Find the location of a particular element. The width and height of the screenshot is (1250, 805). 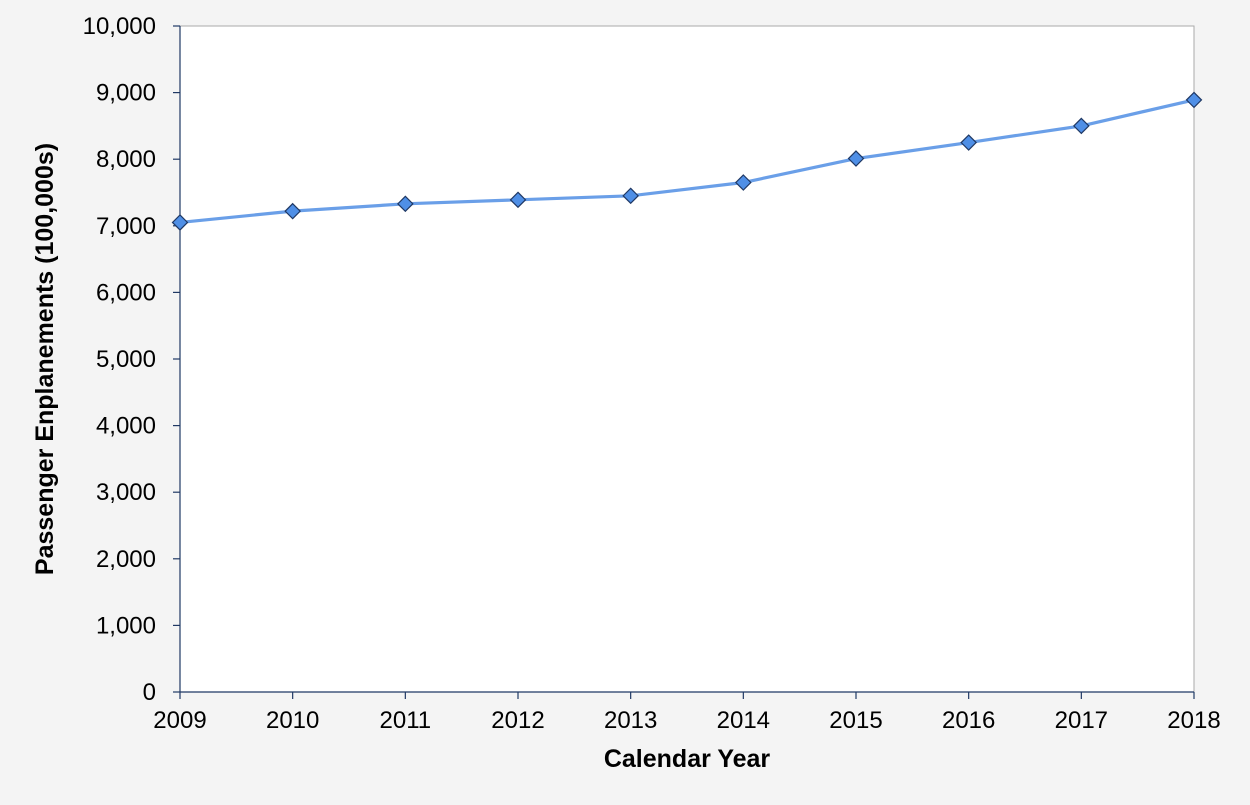

x-tick-label: 2015 is located at coordinates (855, 720).